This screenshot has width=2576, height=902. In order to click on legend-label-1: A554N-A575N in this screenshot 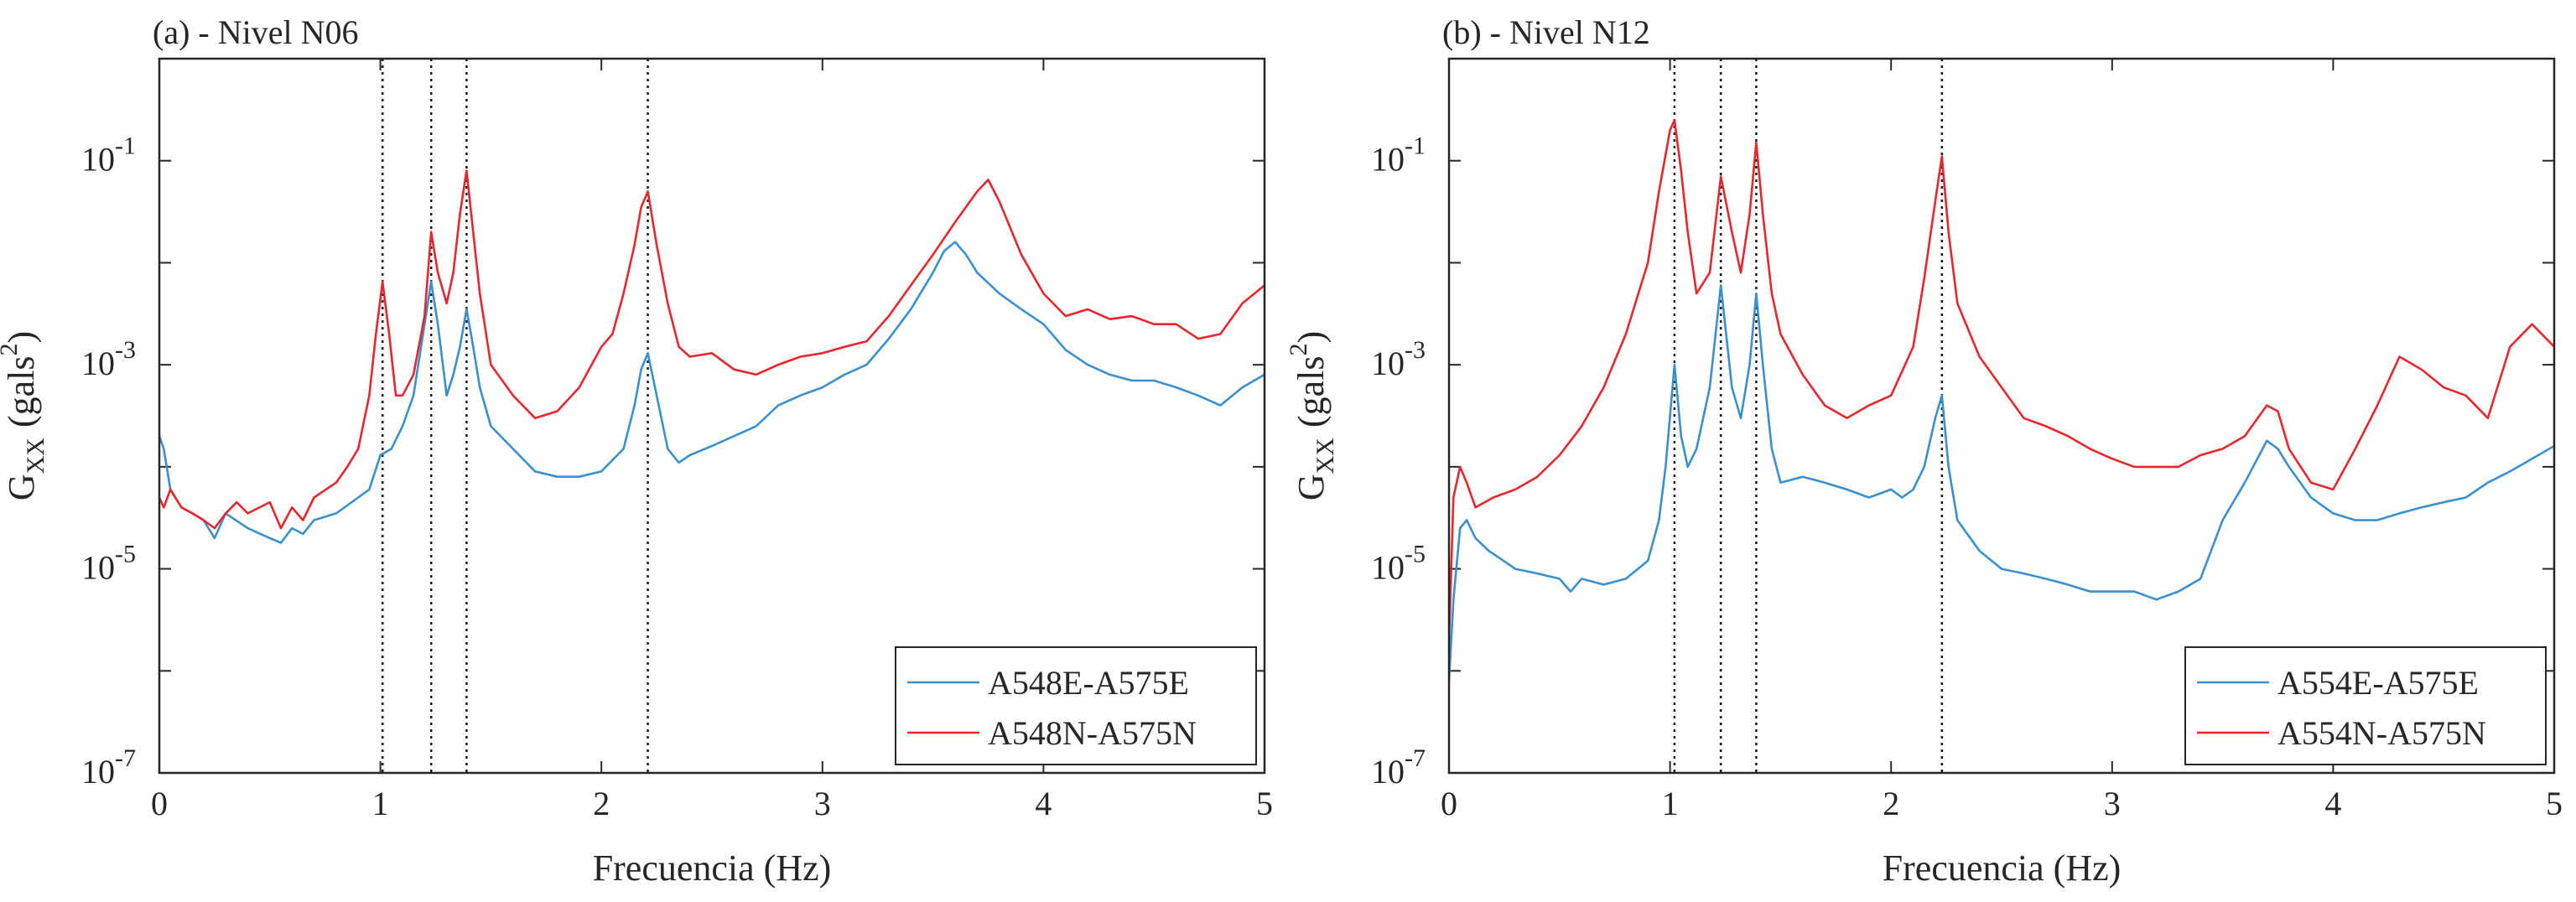, I will do `click(2381, 733)`.